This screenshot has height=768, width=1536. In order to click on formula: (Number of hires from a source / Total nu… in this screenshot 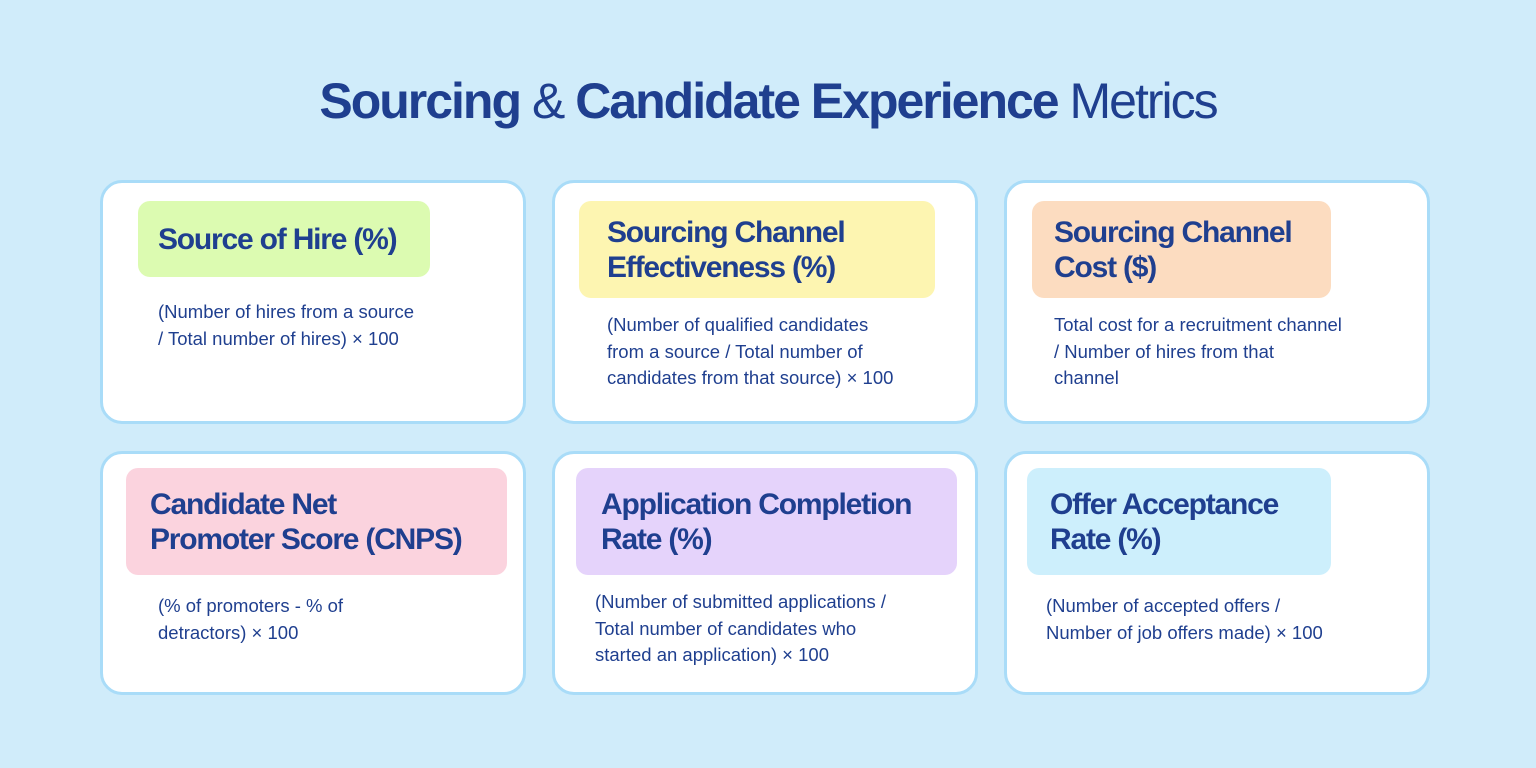, I will do `click(286, 325)`.